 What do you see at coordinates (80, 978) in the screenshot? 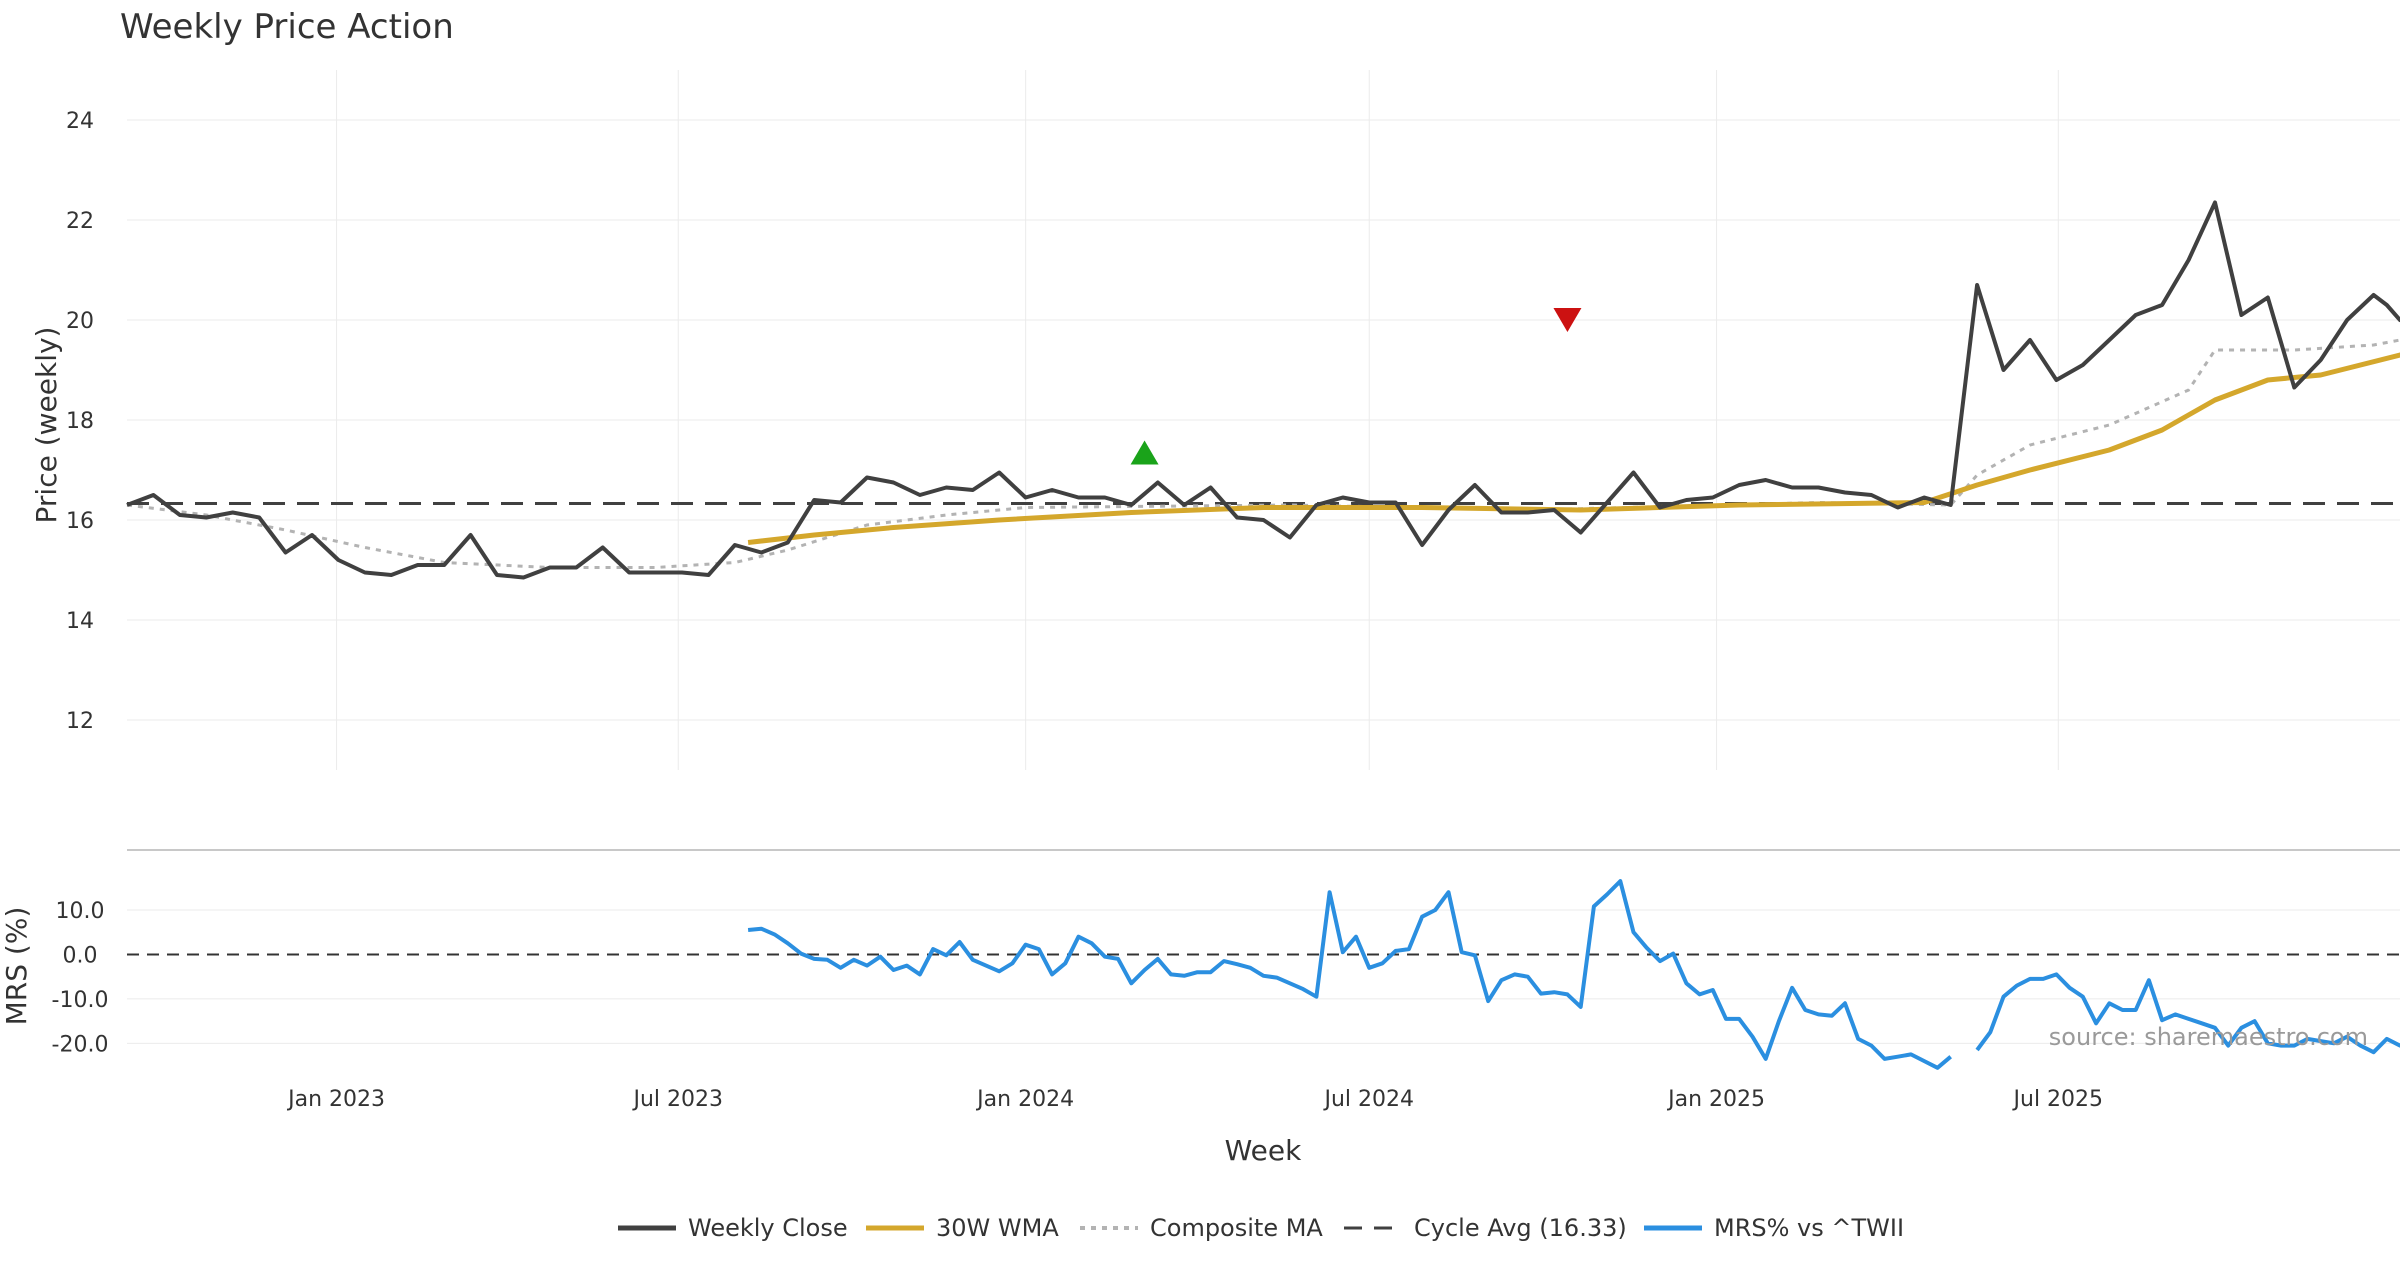
I see `mrs-y-tick-labels: 10.0 0.0 -10.0 -20.0` at bounding box center [80, 978].